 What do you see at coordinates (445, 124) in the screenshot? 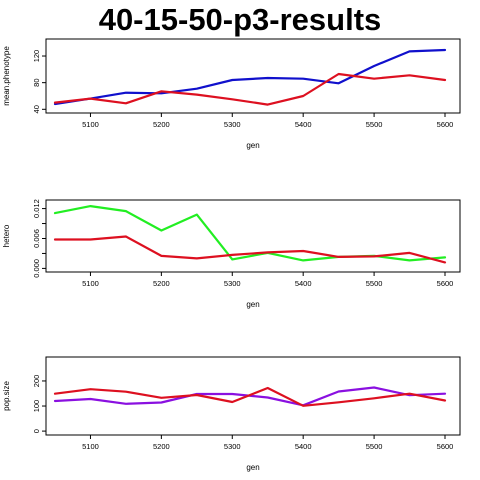
I see `x-tick-label-0-5: 5600` at bounding box center [445, 124].